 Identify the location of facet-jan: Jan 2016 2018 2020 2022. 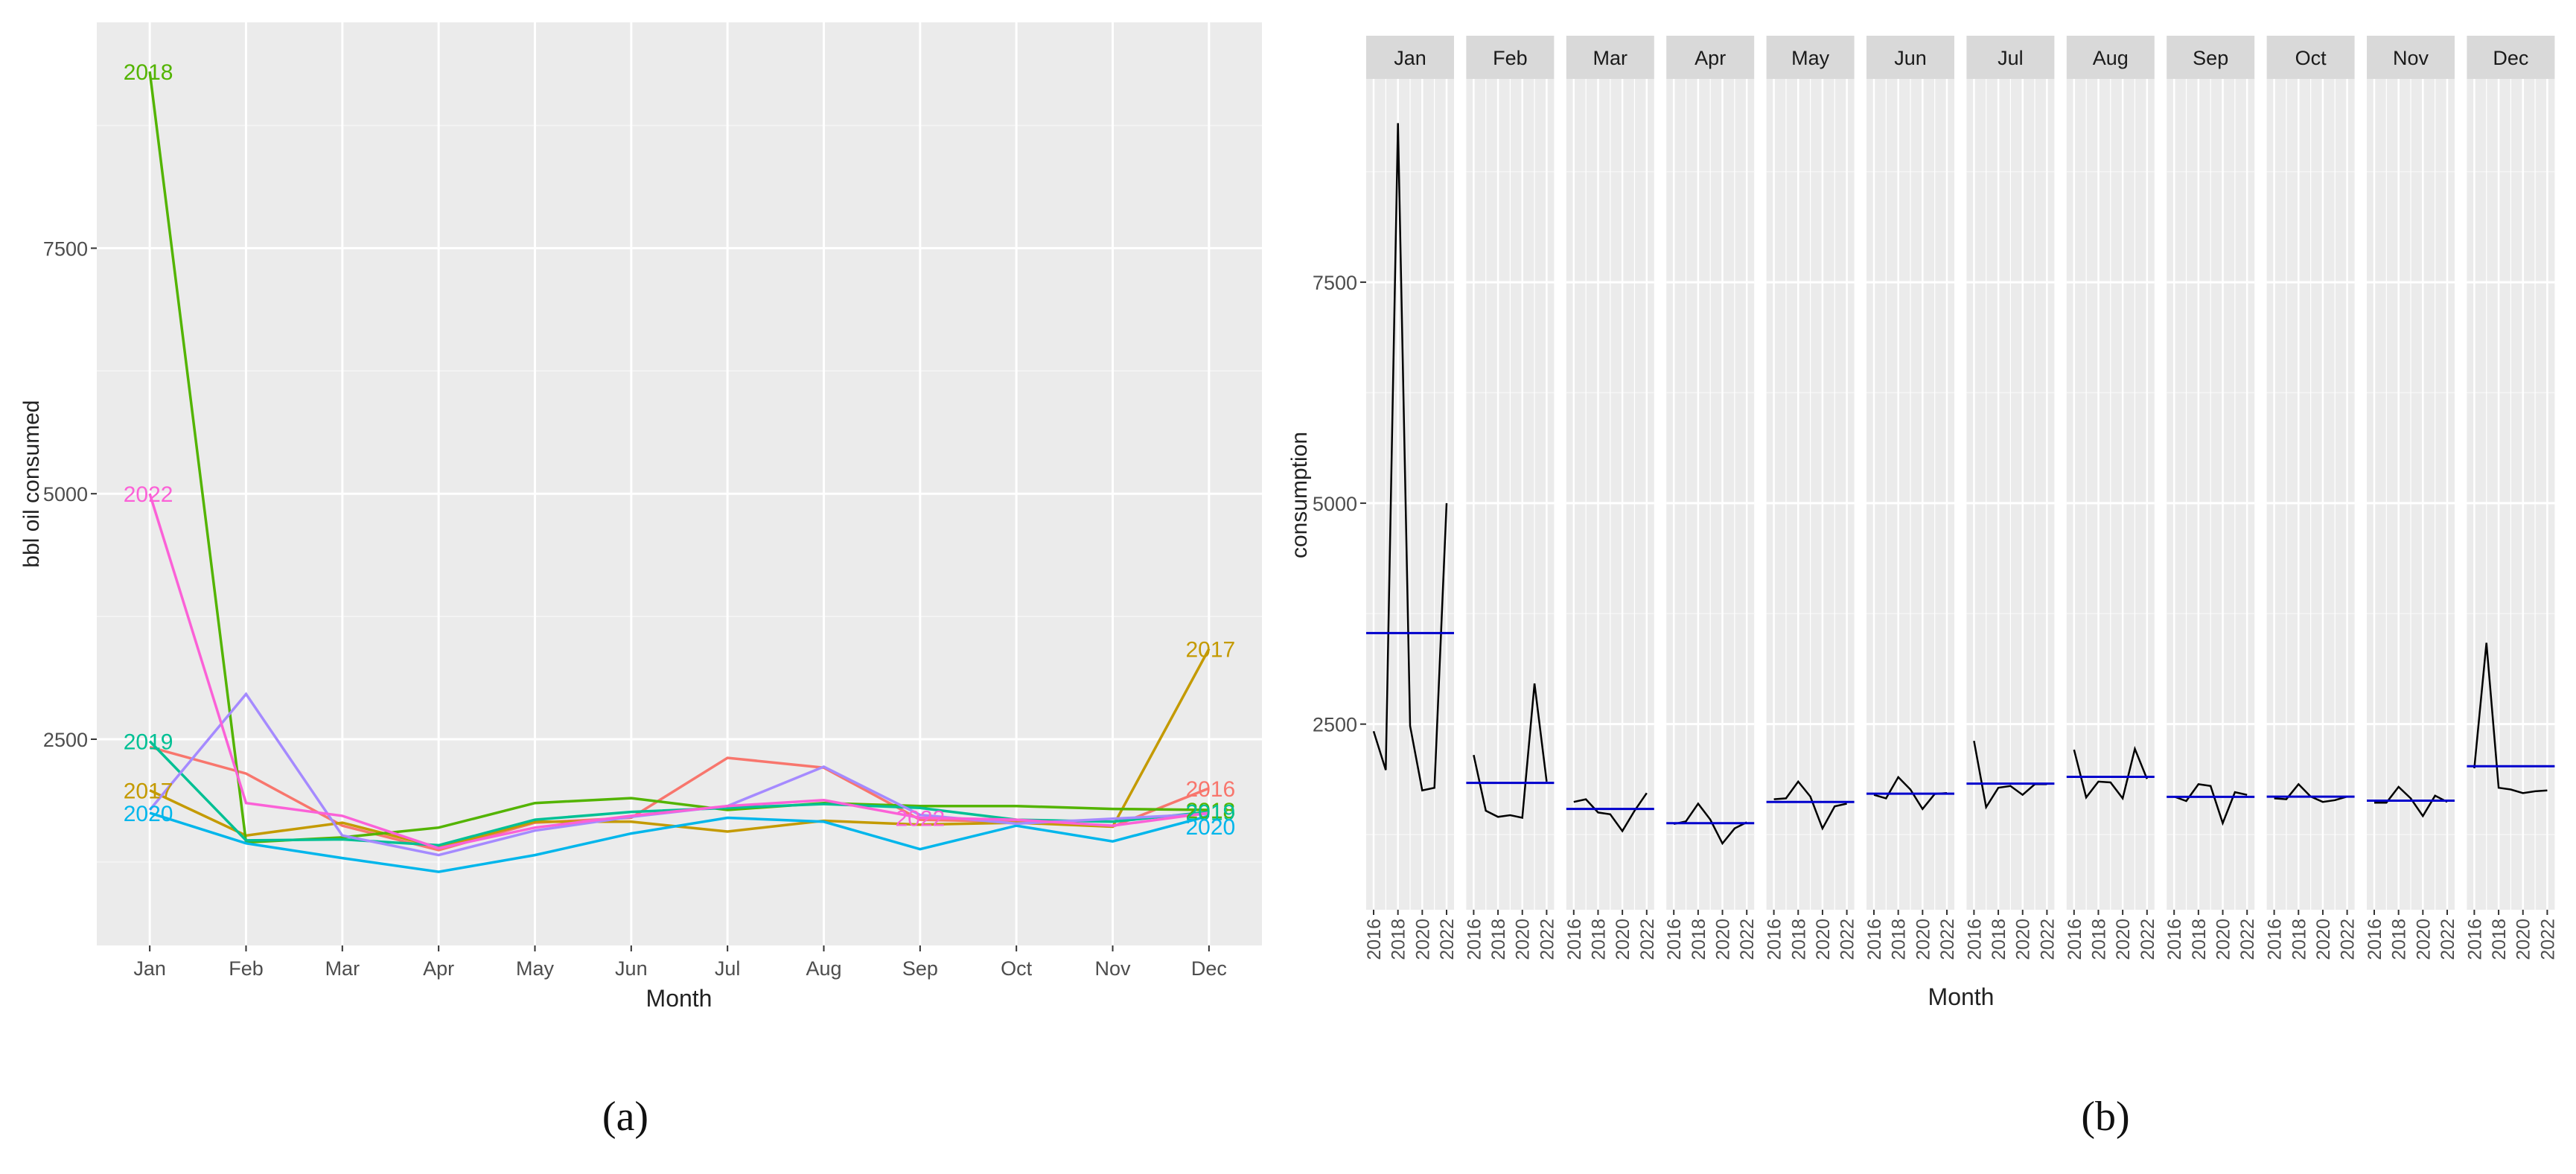
(1411, 498).